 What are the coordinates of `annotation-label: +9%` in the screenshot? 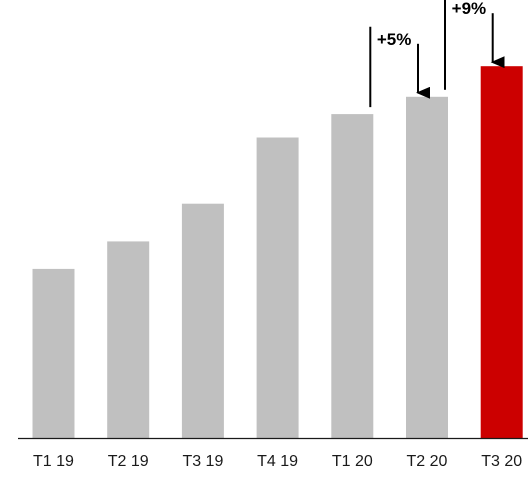 It's located at (469, 9).